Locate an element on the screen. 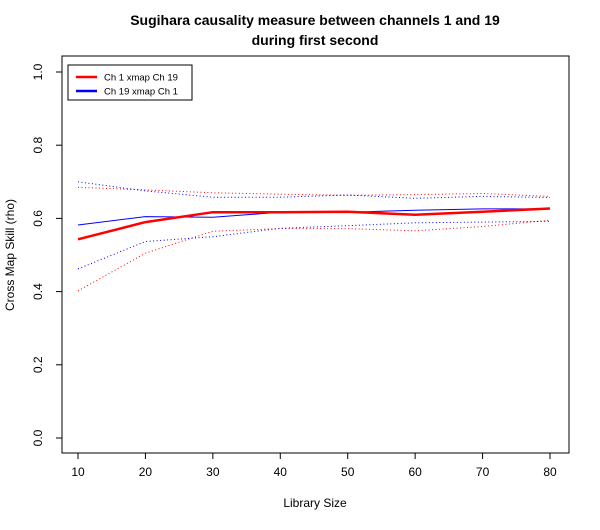 The width and height of the screenshot is (600, 530). series-line is located at coordinates (314, 224).